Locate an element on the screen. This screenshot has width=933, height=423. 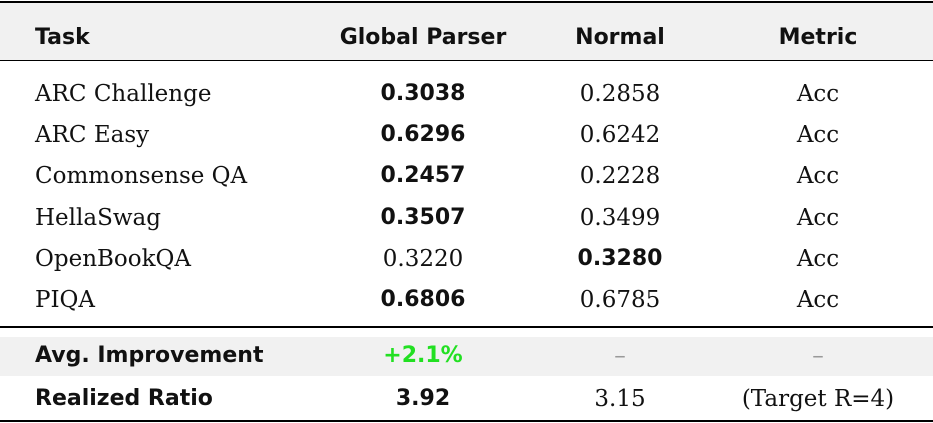
task-name: ARC Challenge is located at coordinates (123, 94).